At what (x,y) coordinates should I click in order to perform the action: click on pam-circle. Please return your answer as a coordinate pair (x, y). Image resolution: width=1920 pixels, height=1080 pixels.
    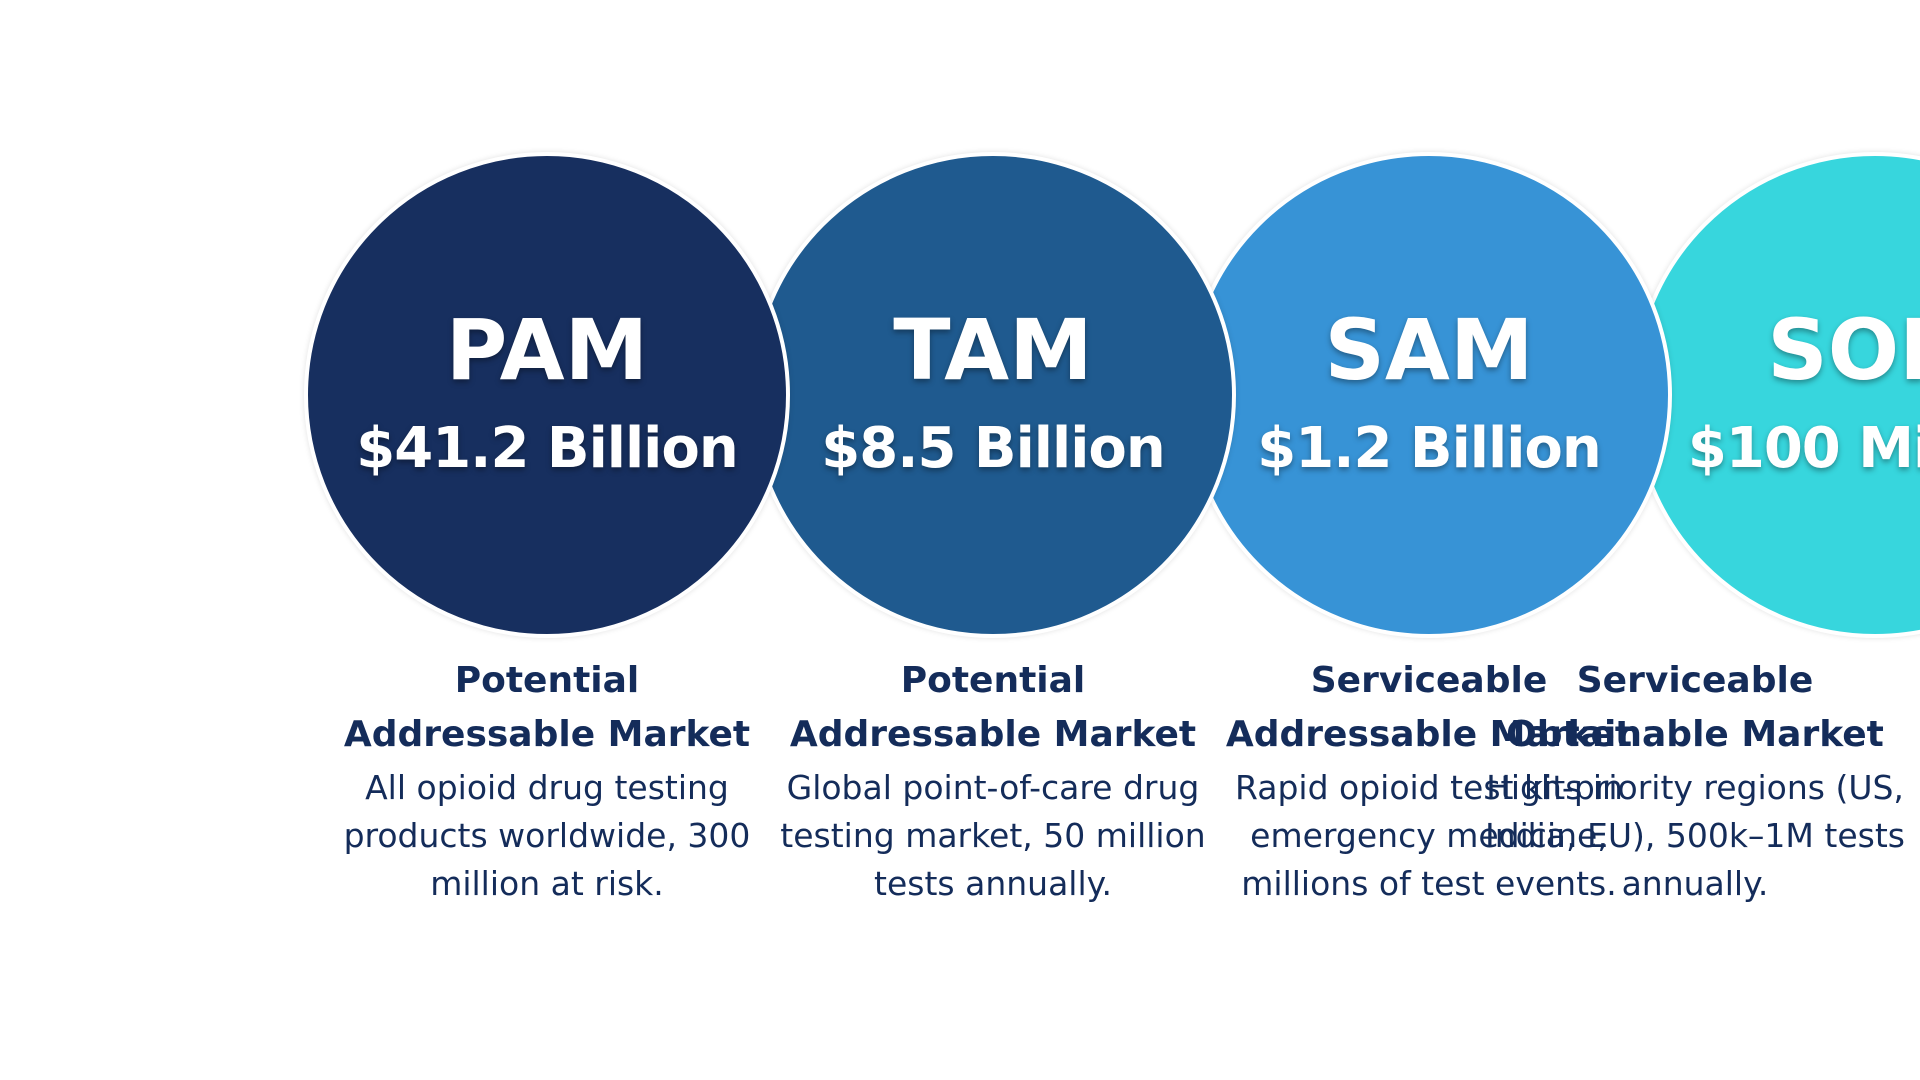
    Looking at the image, I should click on (547, 395).